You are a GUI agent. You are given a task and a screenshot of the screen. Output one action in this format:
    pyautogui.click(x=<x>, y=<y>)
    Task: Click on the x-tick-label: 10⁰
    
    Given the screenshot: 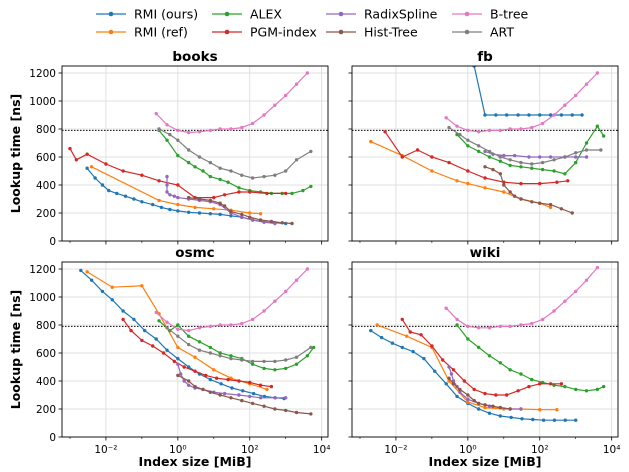 What is the action you would take?
    pyautogui.click(x=178, y=450)
    